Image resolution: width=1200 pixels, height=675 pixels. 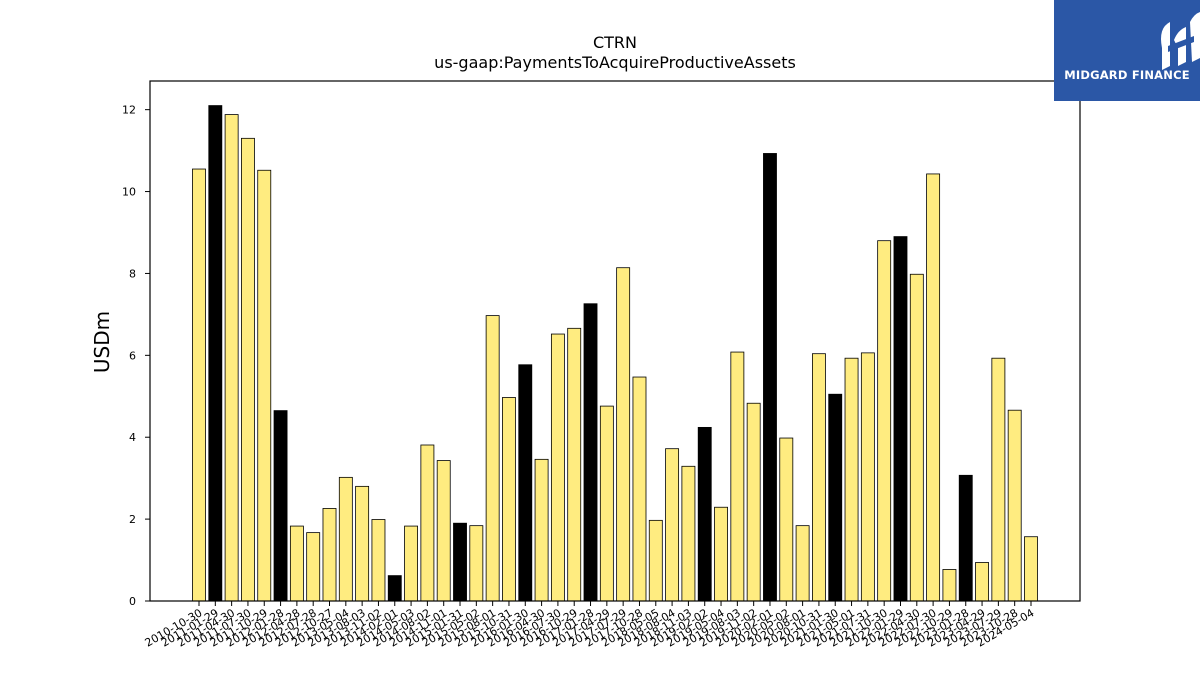 I want to click on logo-text: MIDGARD FINANCE, so click(x=1127, y=75).